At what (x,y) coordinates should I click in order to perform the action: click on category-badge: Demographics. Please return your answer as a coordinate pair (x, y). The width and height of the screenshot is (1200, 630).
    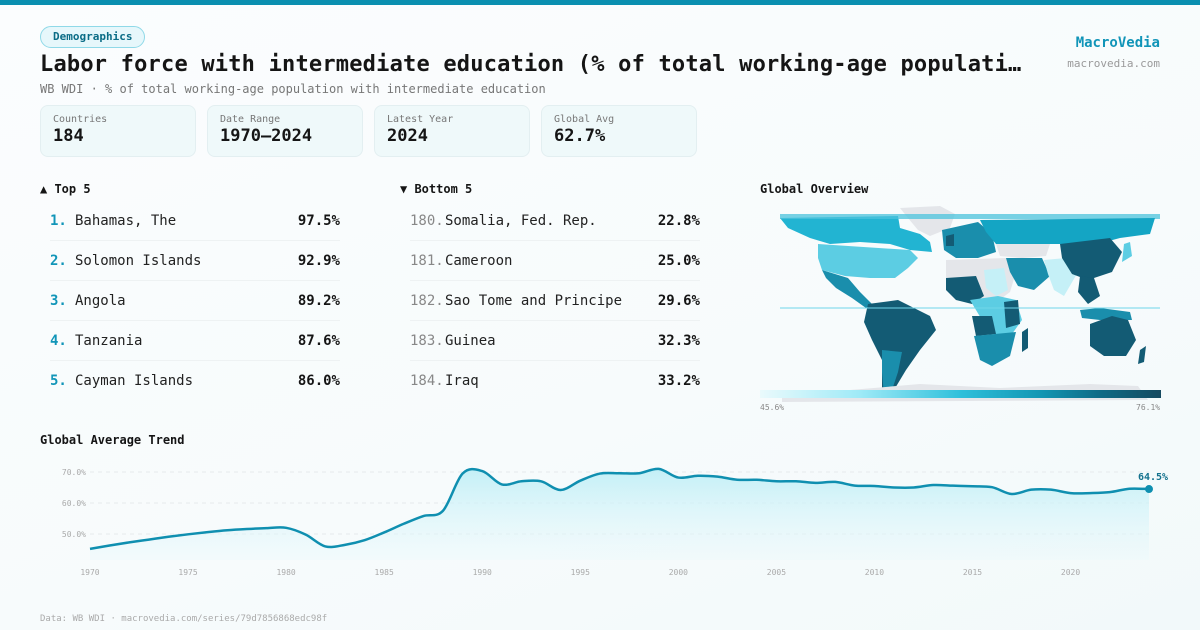
    Looking at the image, I should click on (93, 37).